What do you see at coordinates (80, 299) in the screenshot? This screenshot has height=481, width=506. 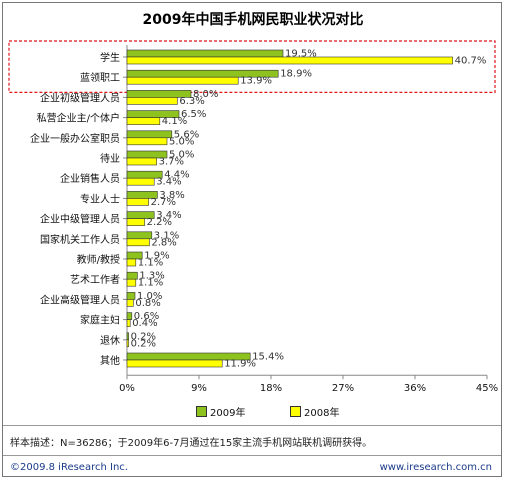 I see `category-label: 企业高级管理人员` at bounding box center [80, 299].